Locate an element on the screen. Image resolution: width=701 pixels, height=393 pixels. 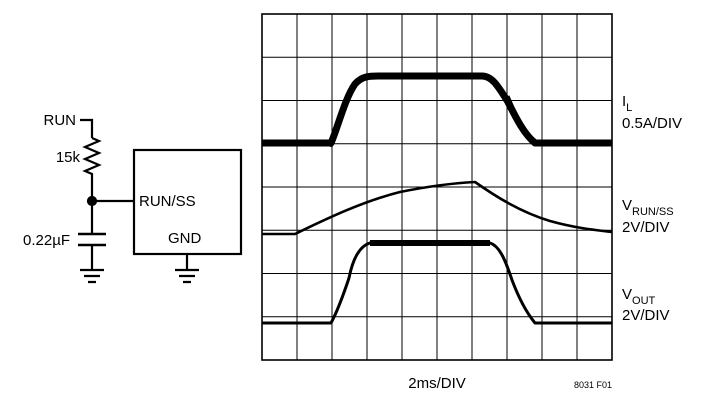
figure-id: 8031 F01 is located at coordinates (593, 385).